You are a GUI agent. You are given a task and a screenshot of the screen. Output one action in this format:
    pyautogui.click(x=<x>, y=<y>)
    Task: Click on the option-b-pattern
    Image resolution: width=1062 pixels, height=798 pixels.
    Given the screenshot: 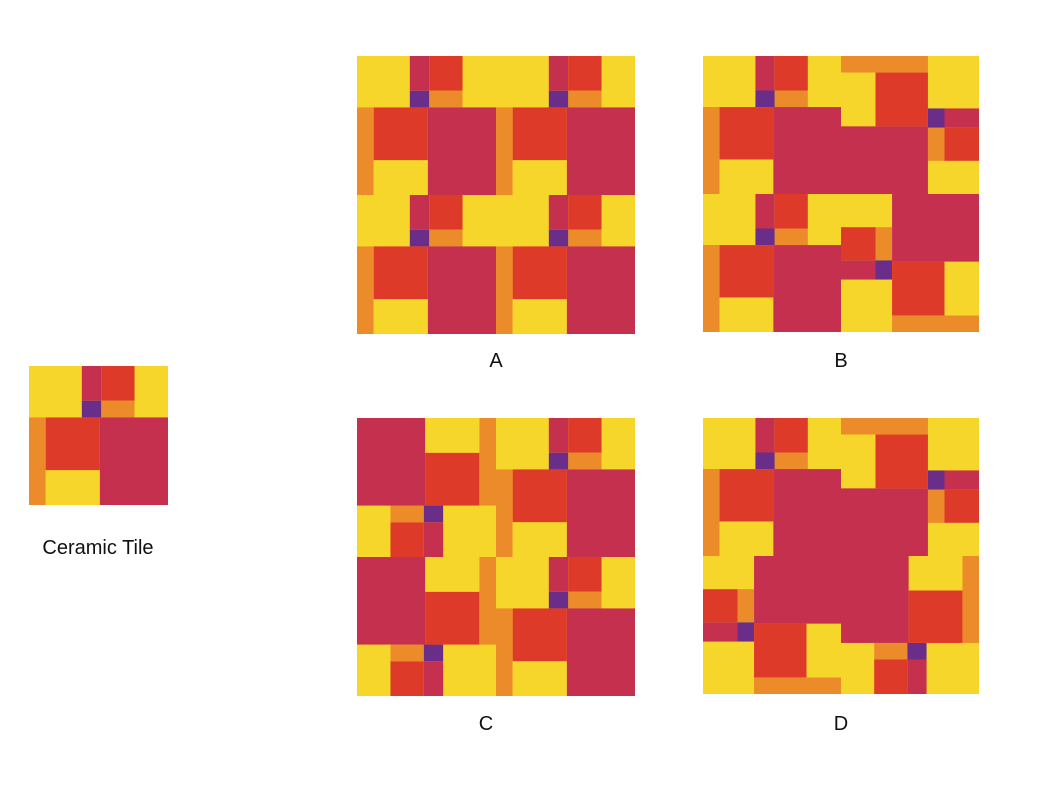 What is the action you would take?
    pyautogui.click(x=841, y=194)
    